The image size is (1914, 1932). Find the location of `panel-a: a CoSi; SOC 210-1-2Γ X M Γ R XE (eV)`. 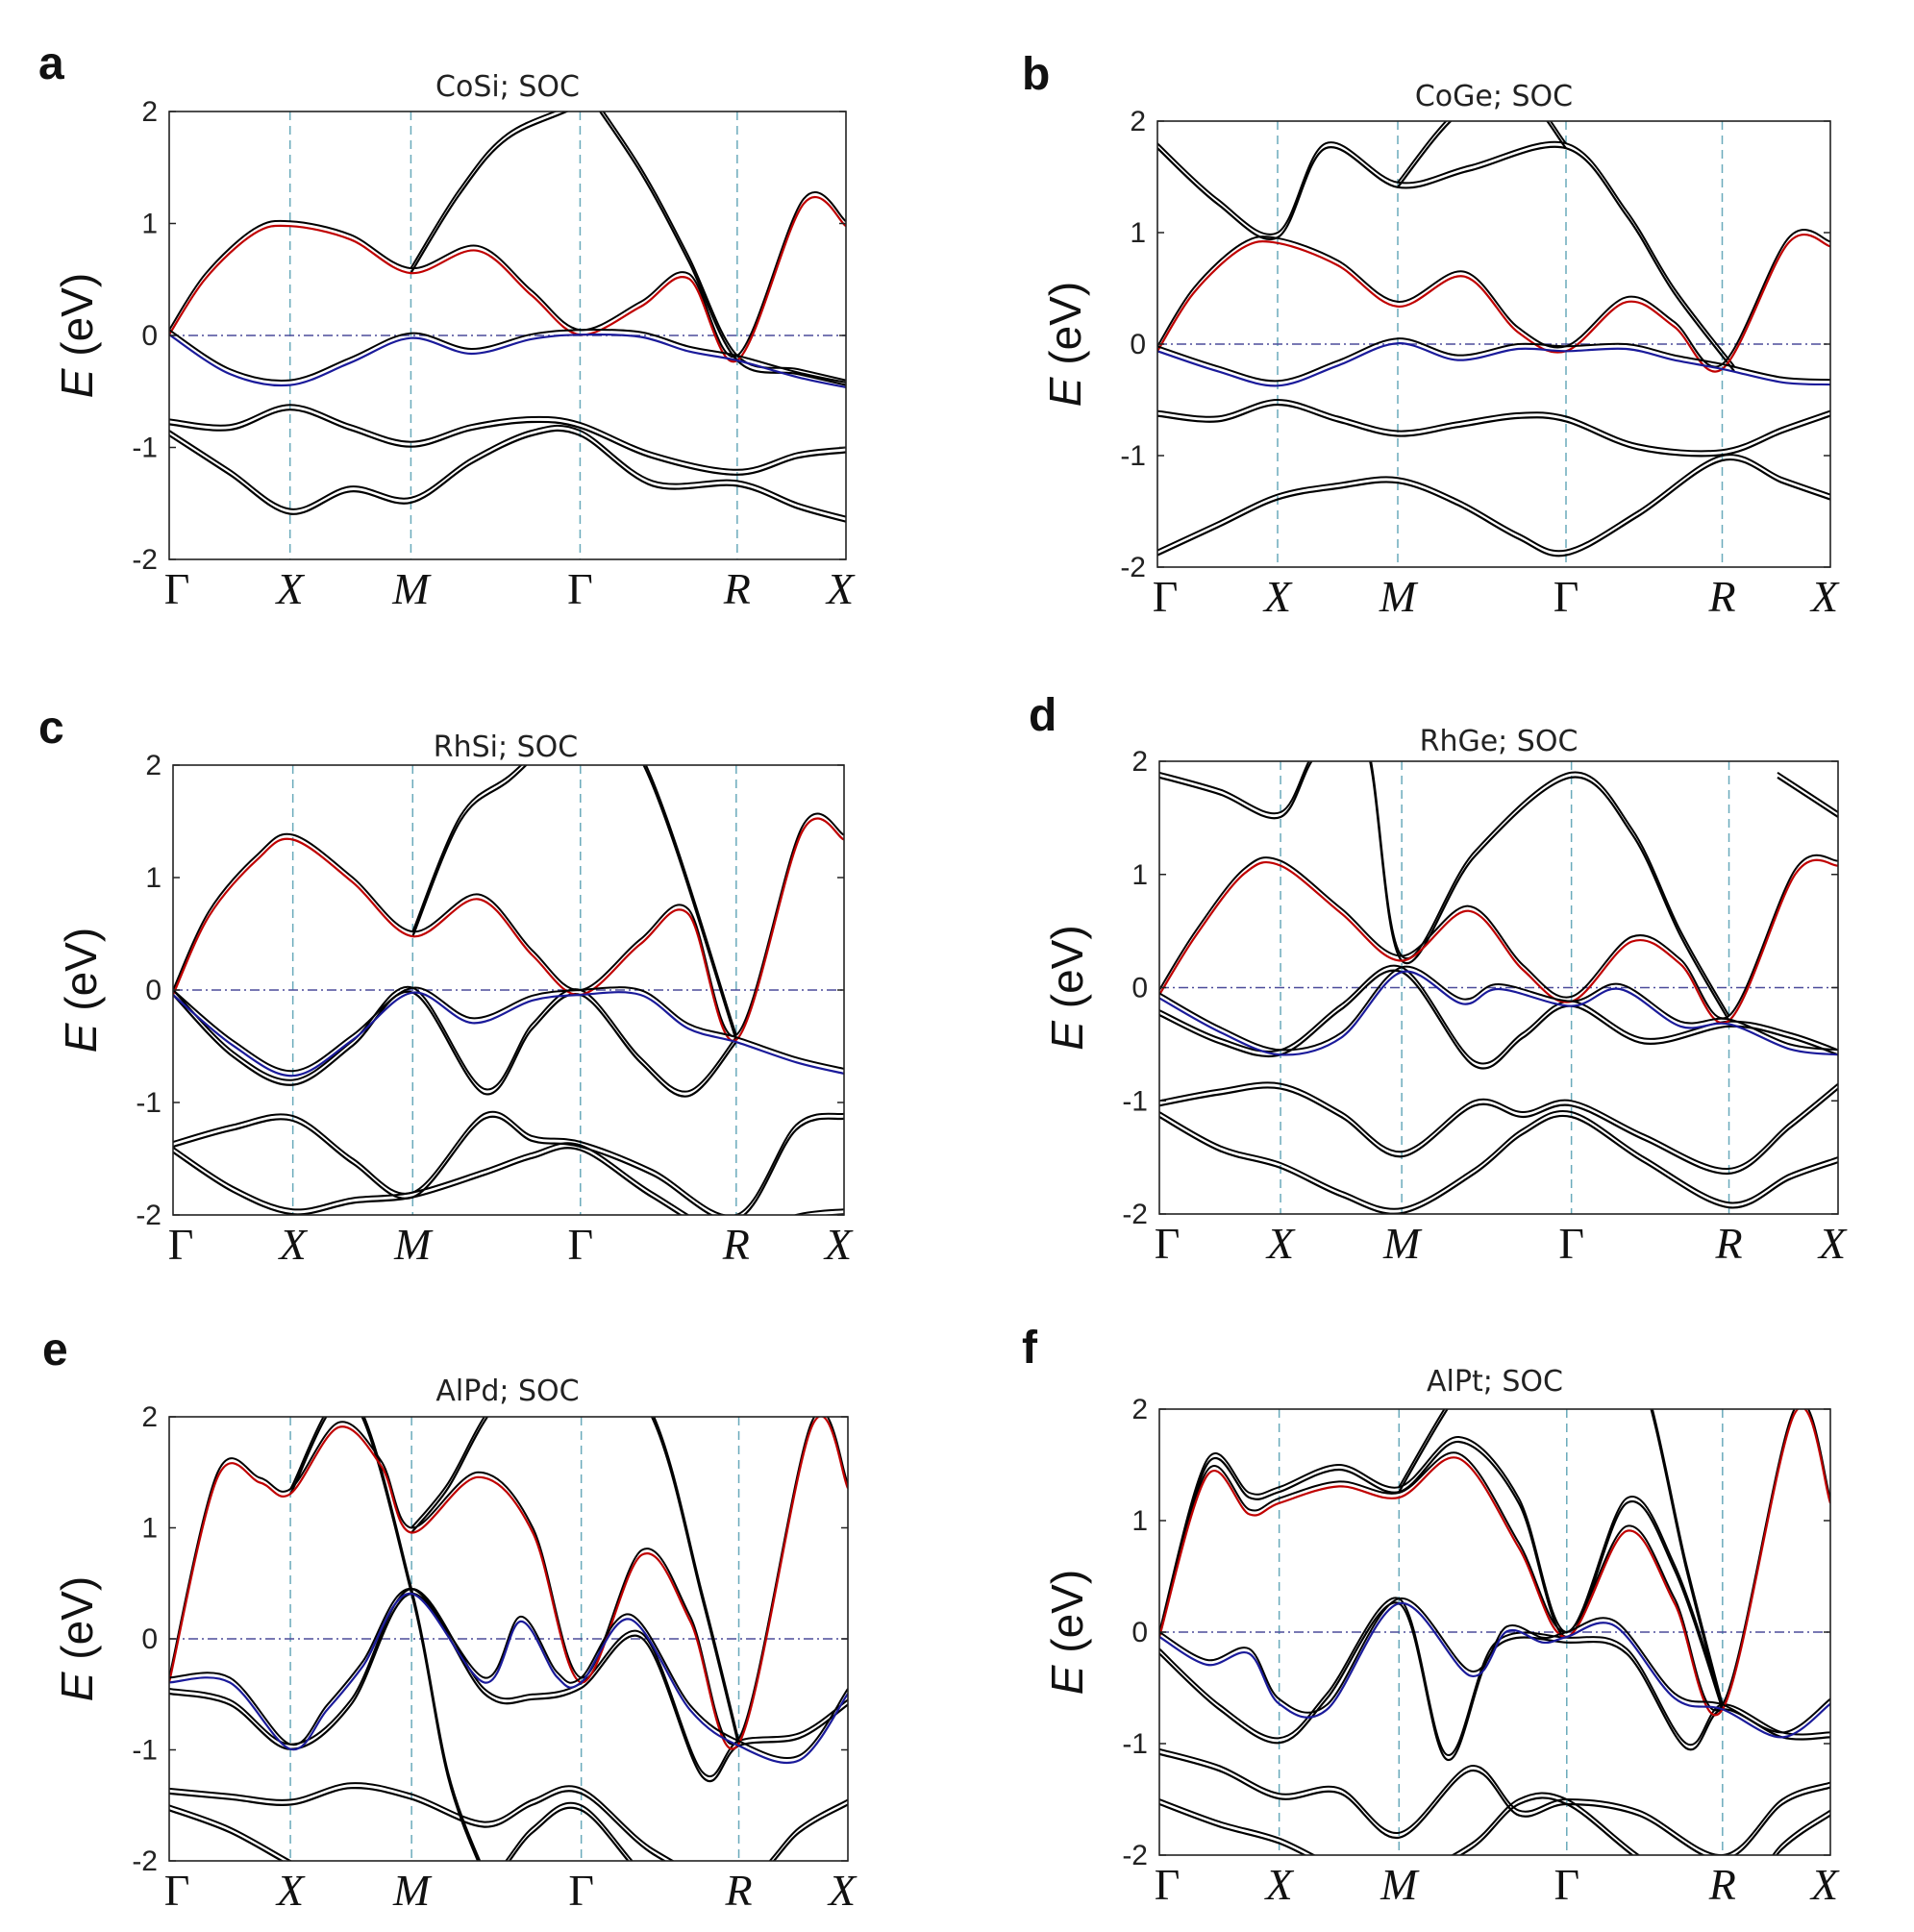

panel-a: a CoSi; SOC 210-1-2Γ X M Γ R XE (eV) is located at coordinates (447, 326).